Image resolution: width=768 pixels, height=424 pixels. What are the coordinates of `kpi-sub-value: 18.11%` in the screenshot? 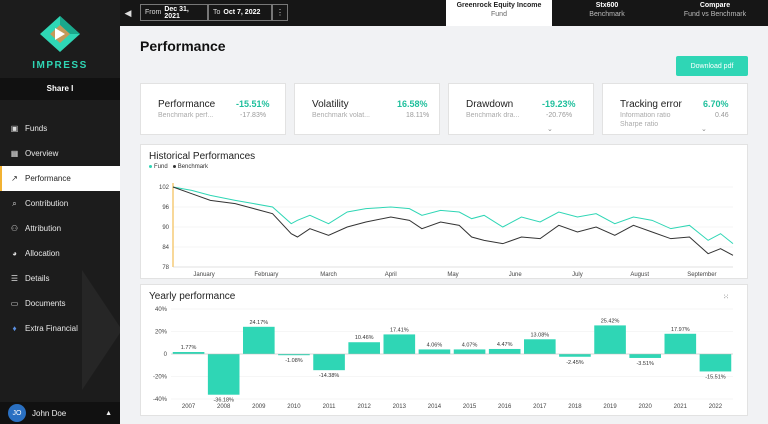 It's located at (418, 115).